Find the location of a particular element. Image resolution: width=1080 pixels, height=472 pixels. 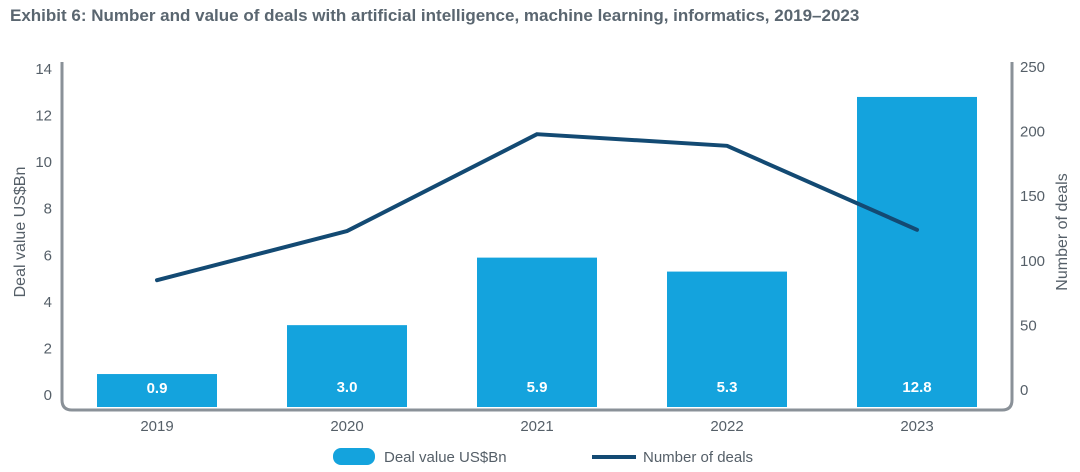

bar-value-label: 0.9 is located at coordinates (157, 388).